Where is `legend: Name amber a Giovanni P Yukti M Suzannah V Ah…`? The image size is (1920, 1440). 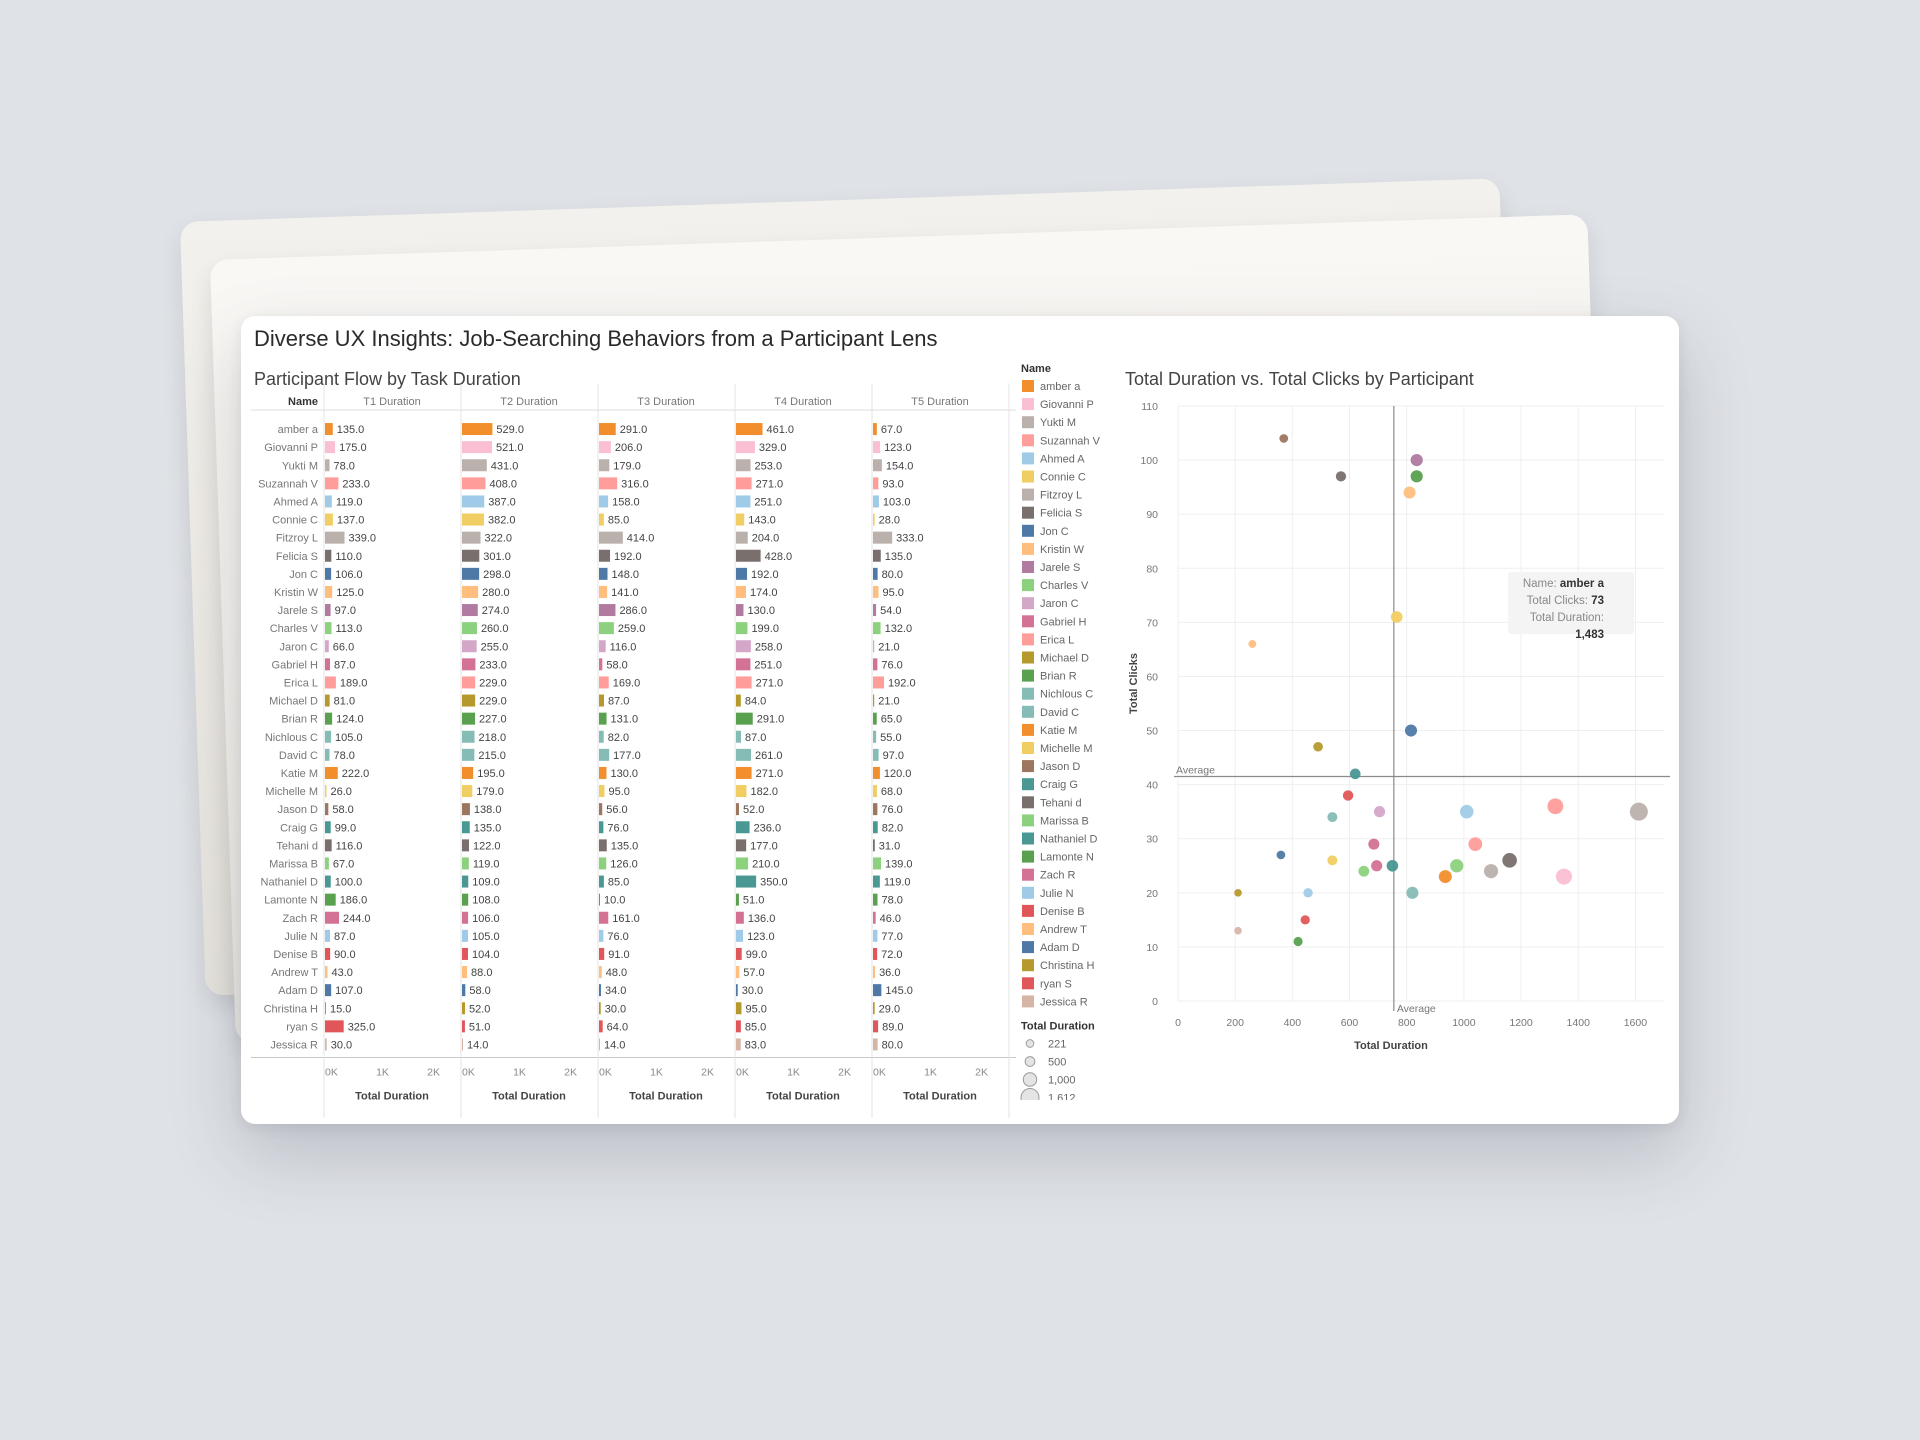
legend: Name amber a Giovanni P Yukti M Suzannah V Ah… is located at coordinates (1065, 730).